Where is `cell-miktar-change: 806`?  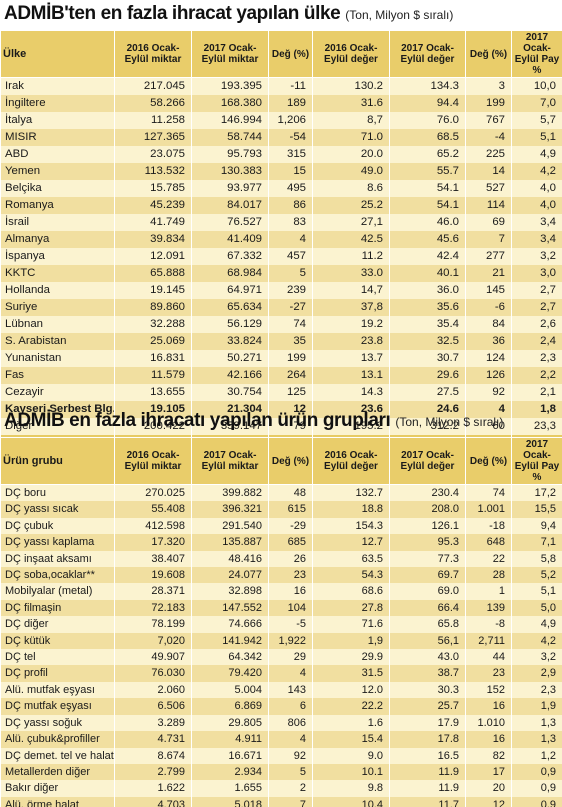 cell-miktar-change: 806 is located at coordinates (290, 723).